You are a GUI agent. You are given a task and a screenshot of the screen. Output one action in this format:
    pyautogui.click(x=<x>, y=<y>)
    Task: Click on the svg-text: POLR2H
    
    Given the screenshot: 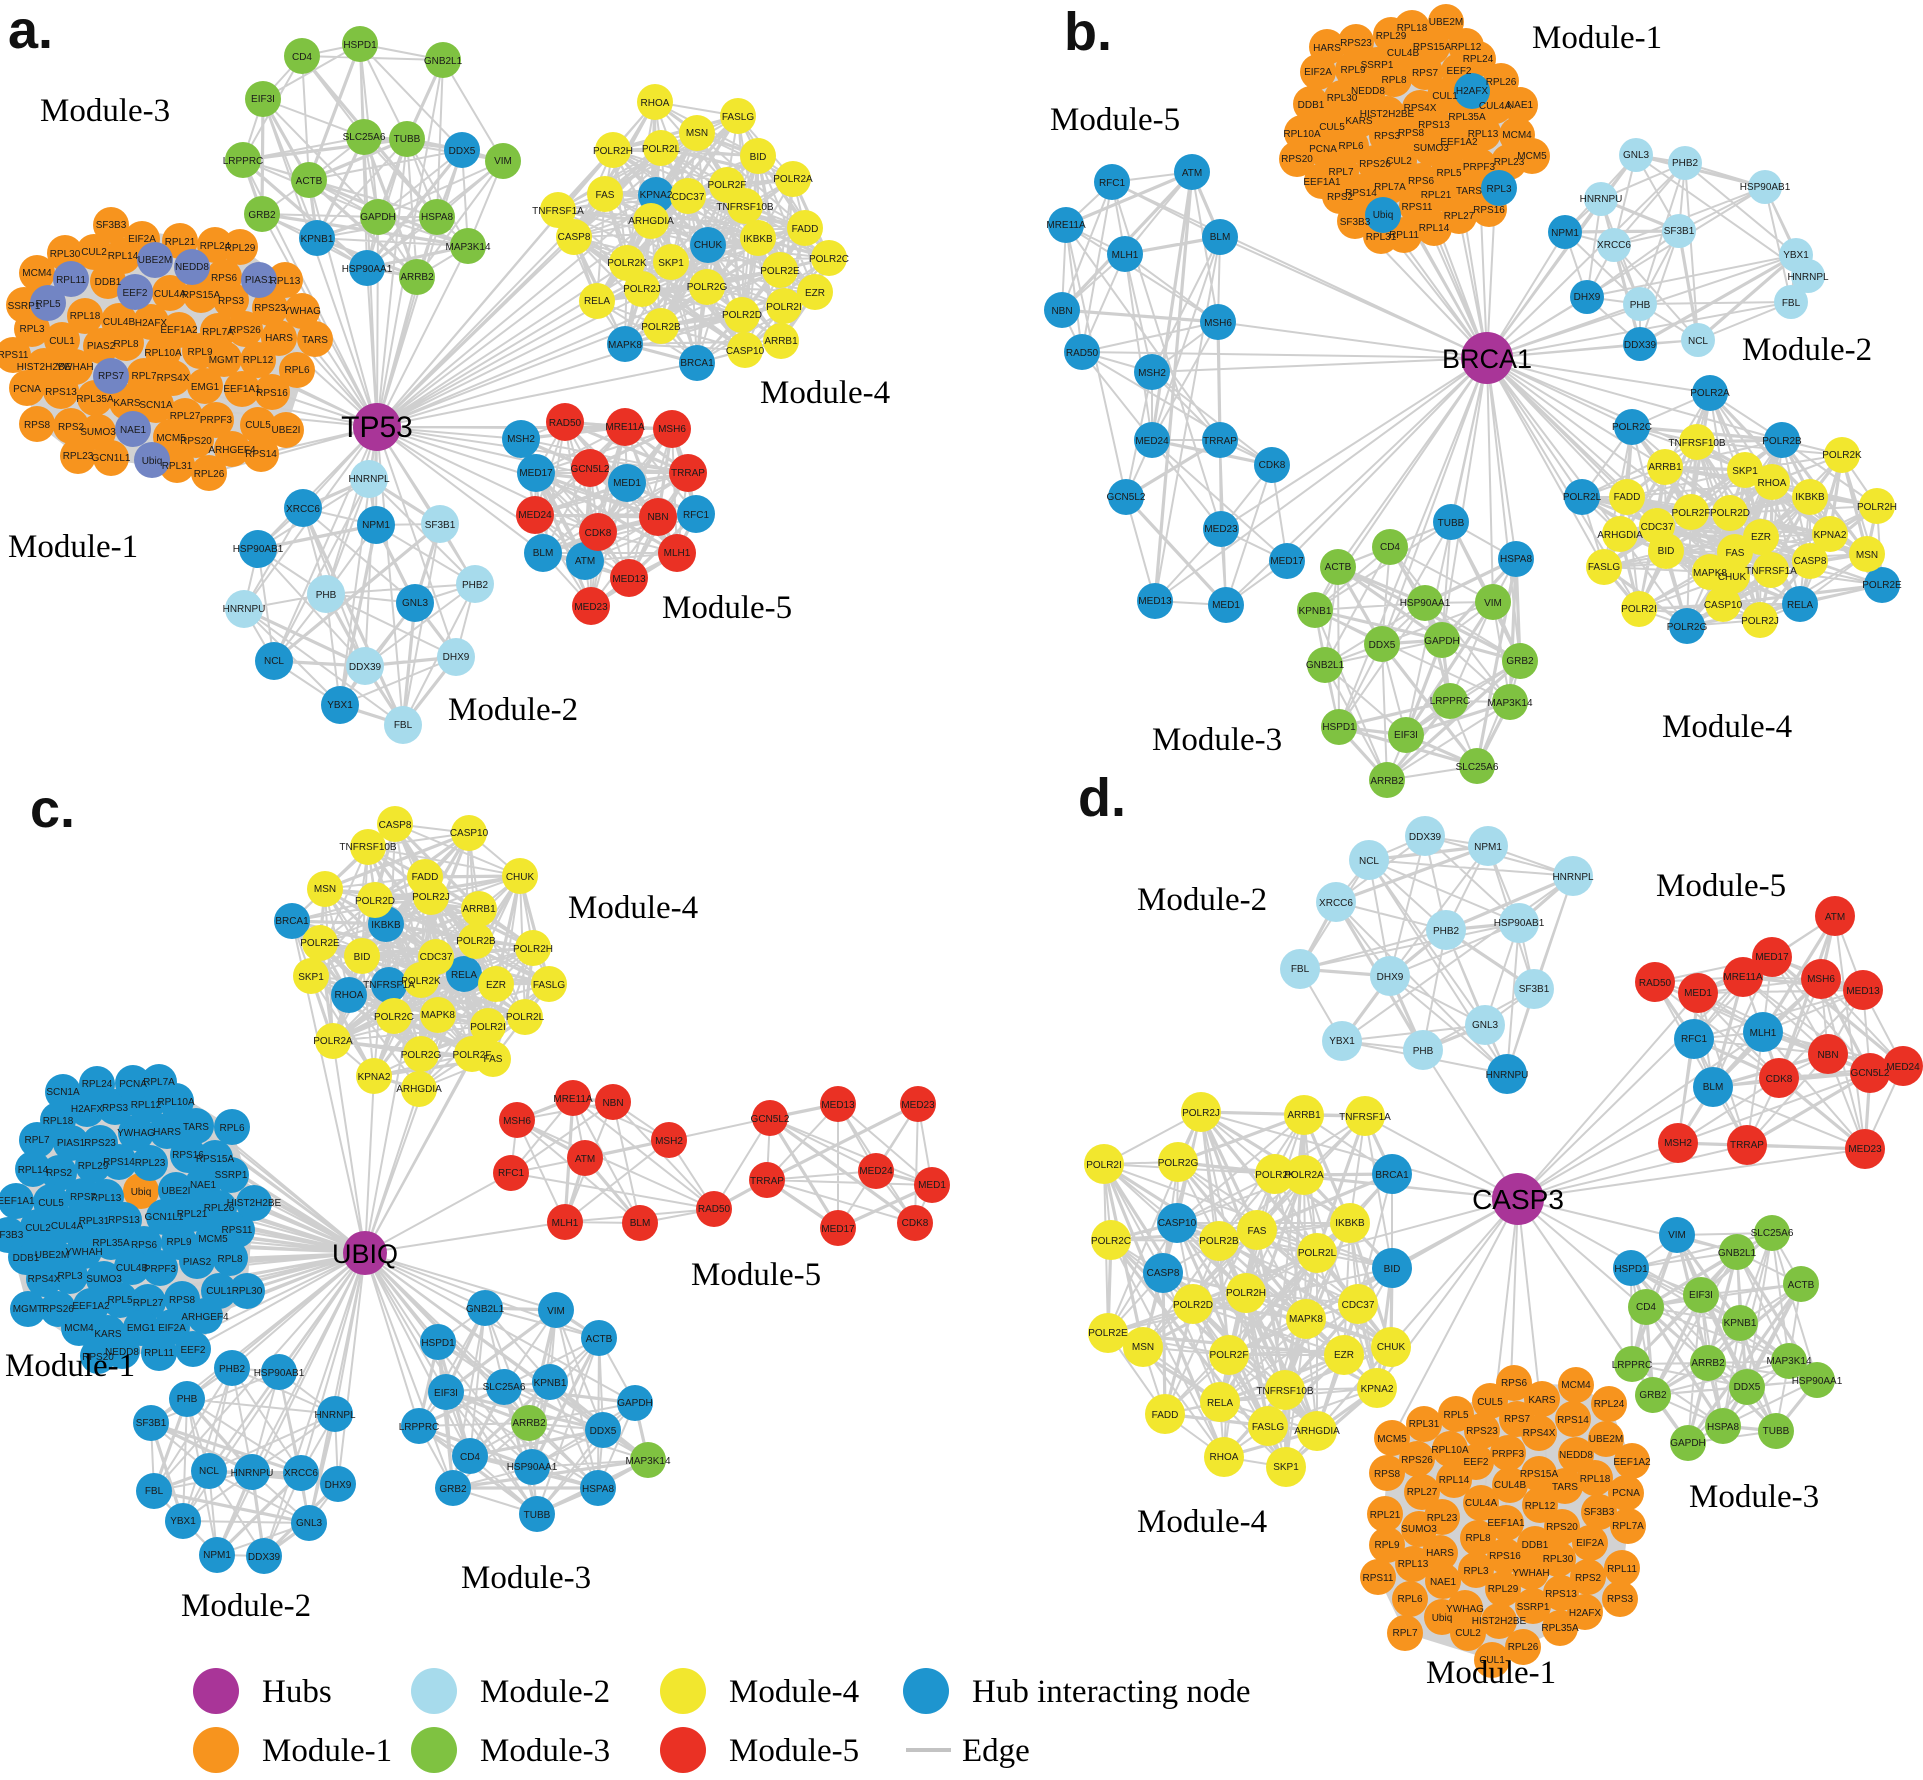 What is the action you would take?
    pyautogui.click(x=1246, y=1293)
    